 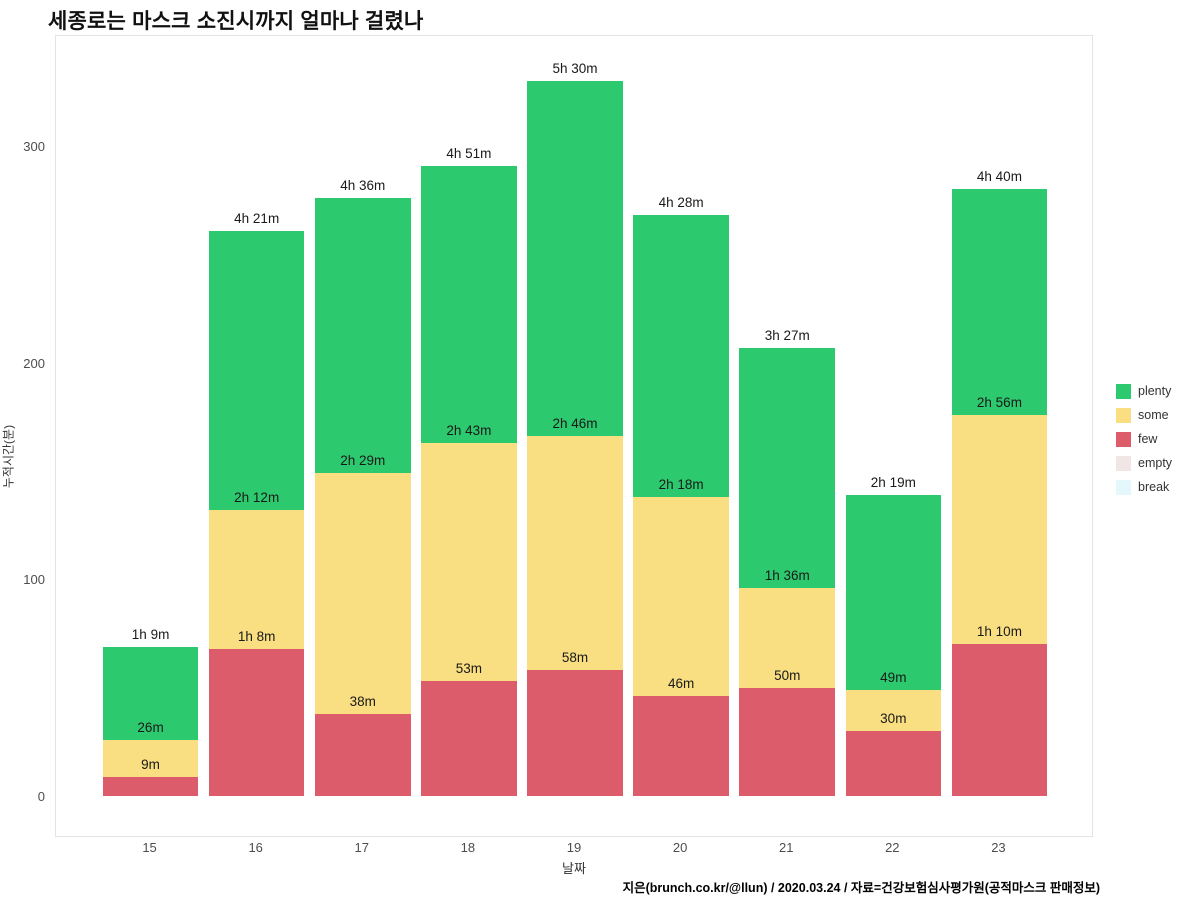 I want to click on total-label: 4h 51m, so click(x=469, y=153).